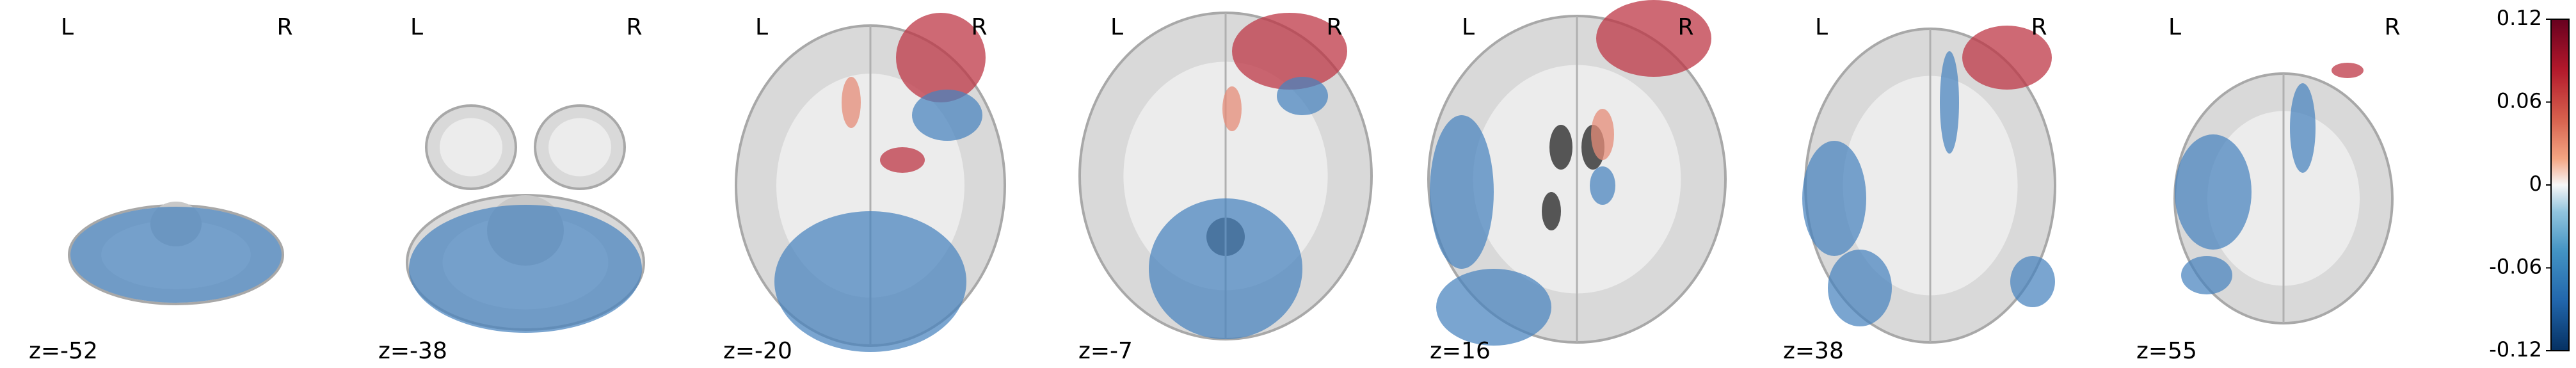 The height and width of the screenshot is (368, 2576). I want to click on colorbar-tick-label: -0.12, so click(2515, 349).